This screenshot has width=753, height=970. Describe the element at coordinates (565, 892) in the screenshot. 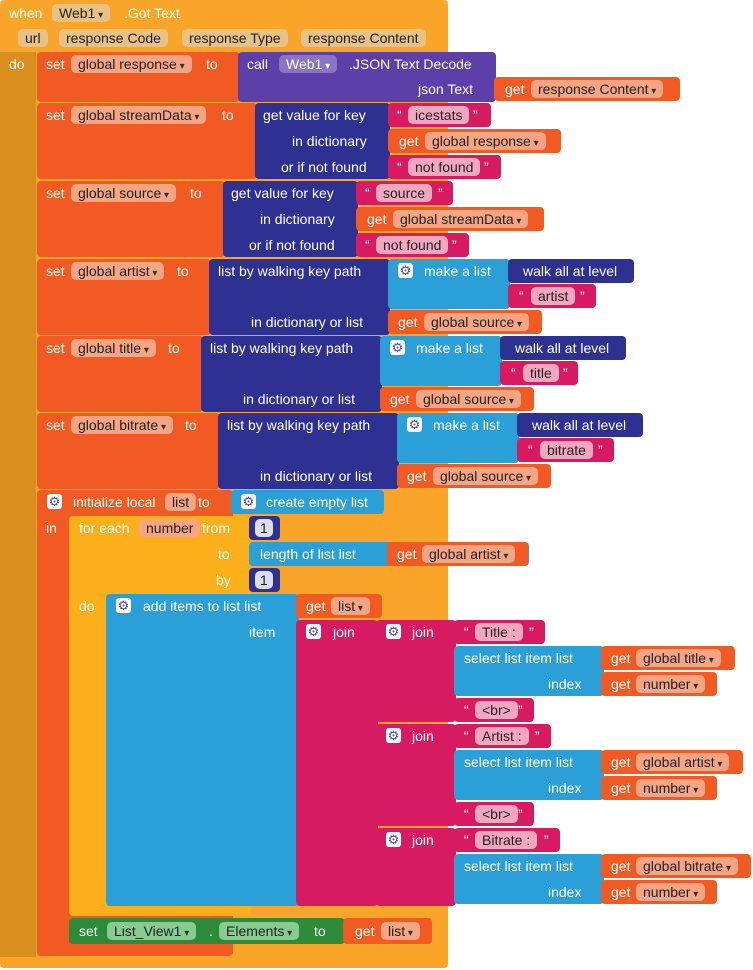

I see `index-label: index` at that location.